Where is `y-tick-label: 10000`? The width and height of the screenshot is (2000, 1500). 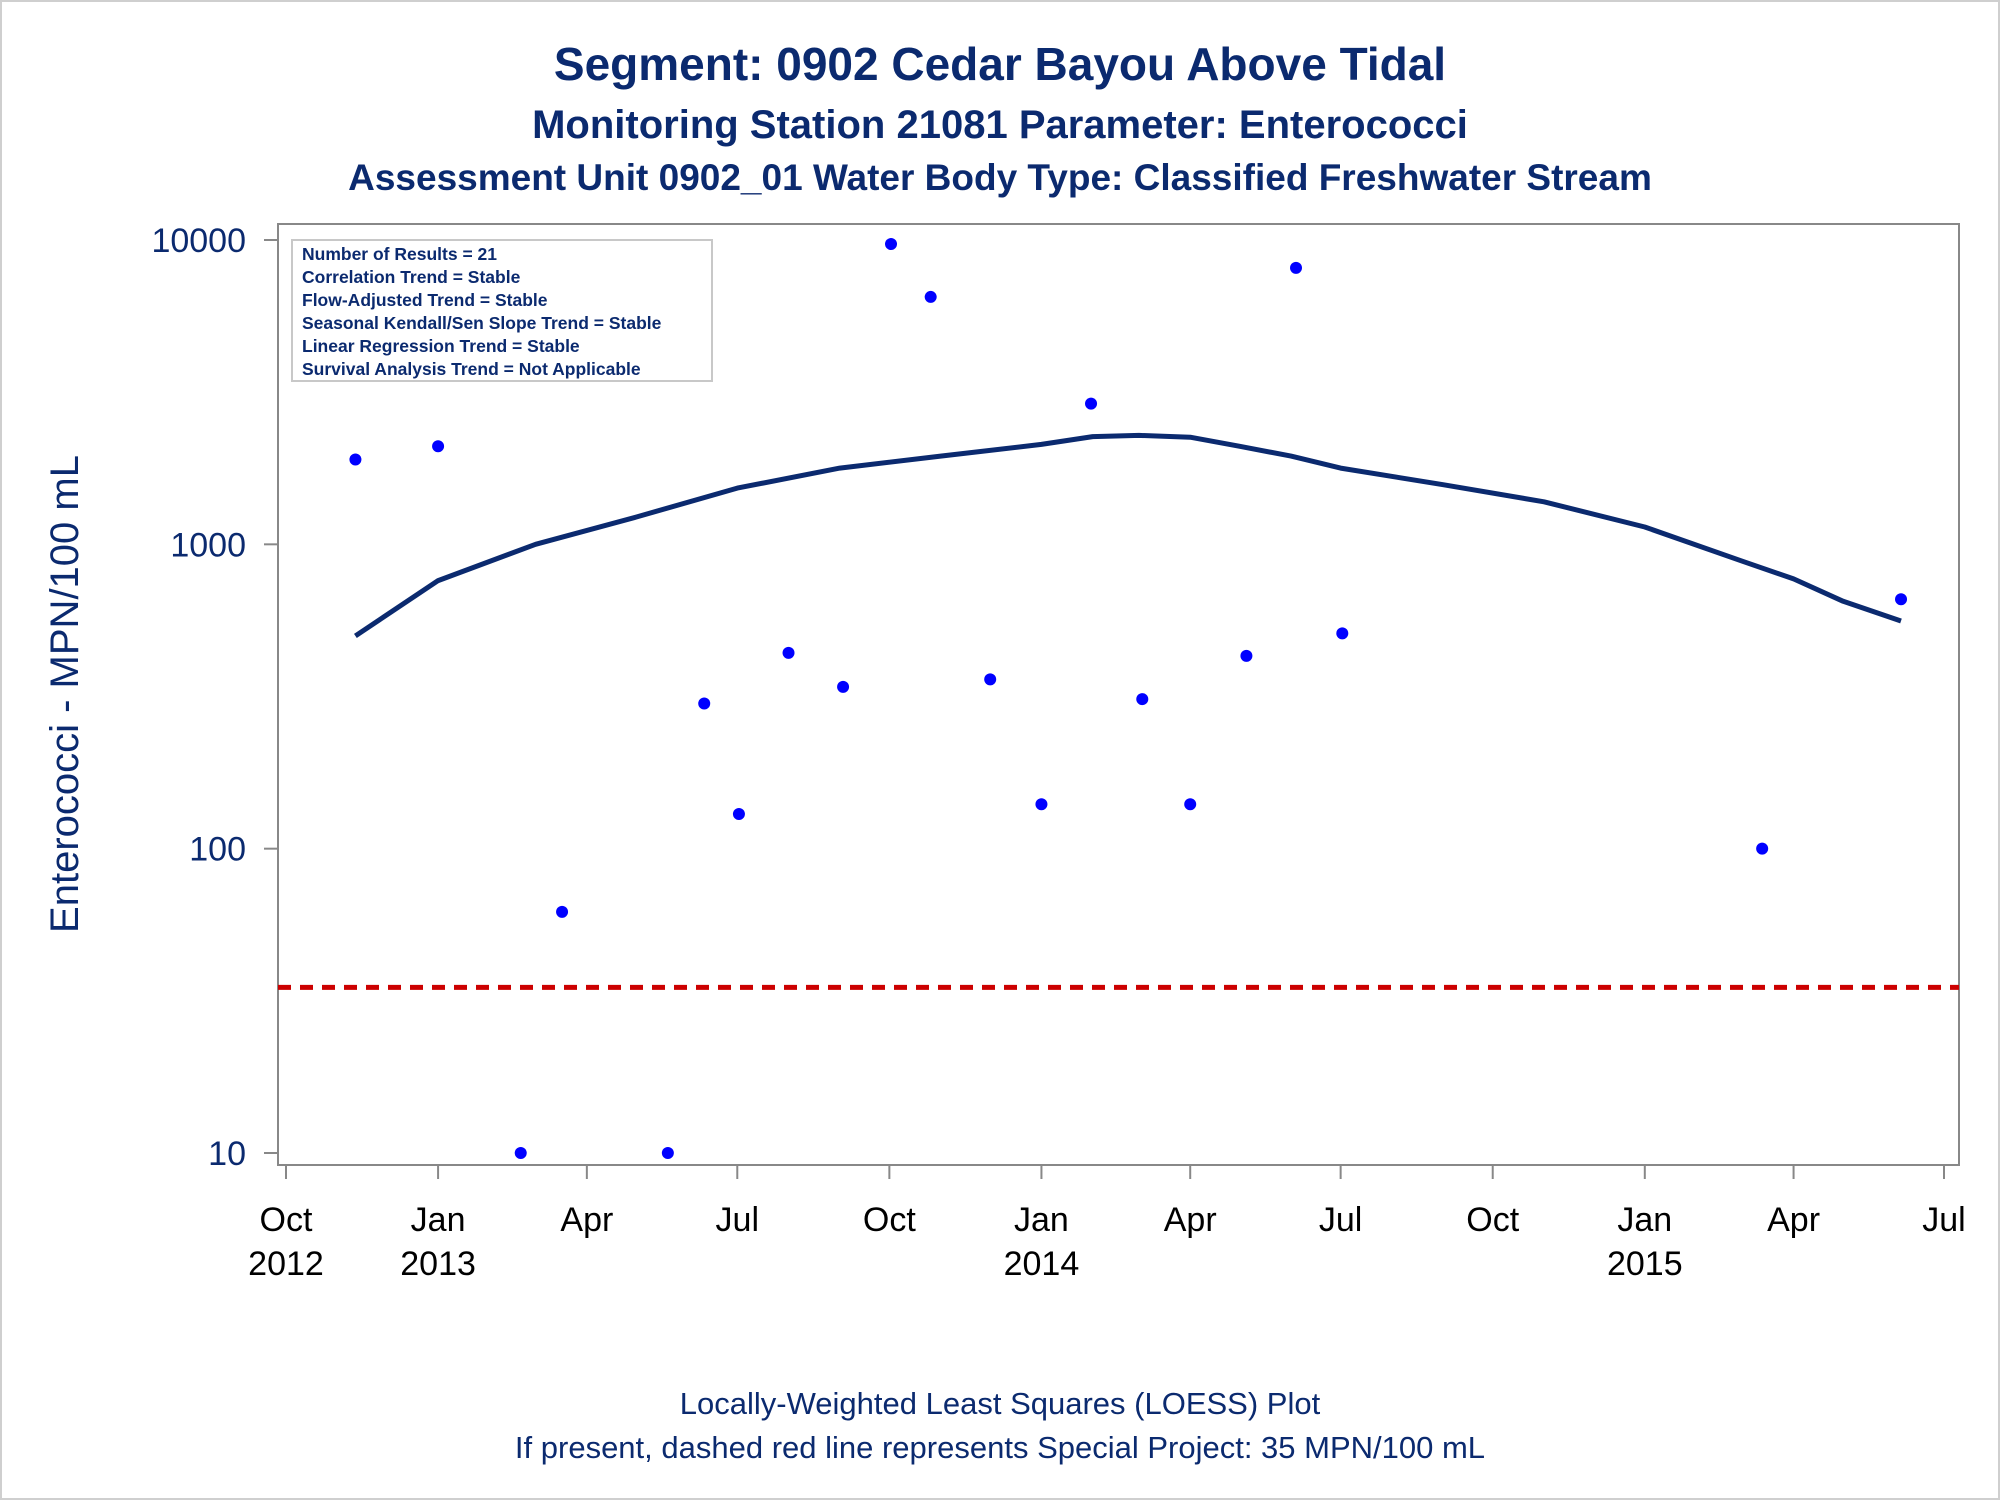 y-tick-label: 10000 is located at coordinates (198, 241).